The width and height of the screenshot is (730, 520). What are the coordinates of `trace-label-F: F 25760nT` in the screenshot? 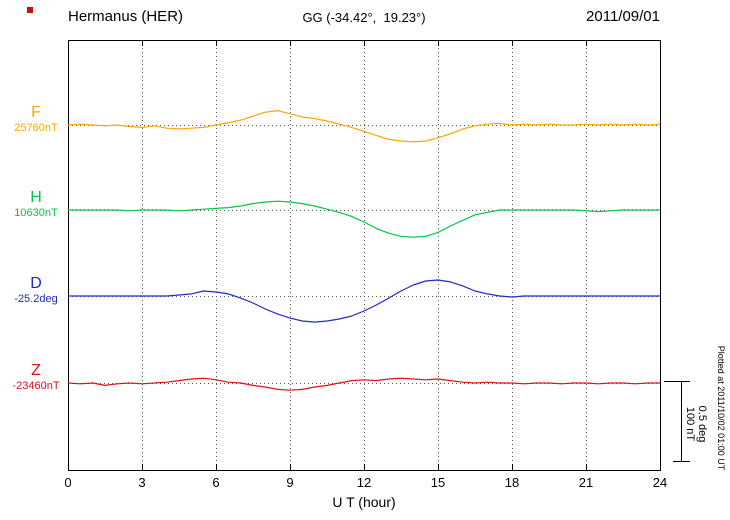 It's located at (36, 119).